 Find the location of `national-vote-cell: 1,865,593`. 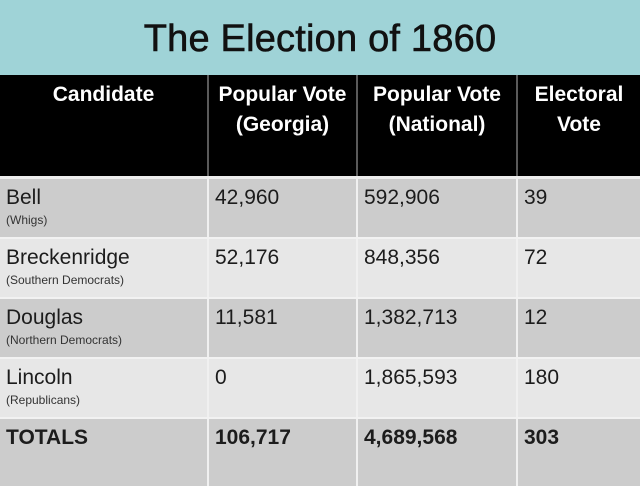

national-vote-cell: 1,865,593 is located at coordinates (436, 388).